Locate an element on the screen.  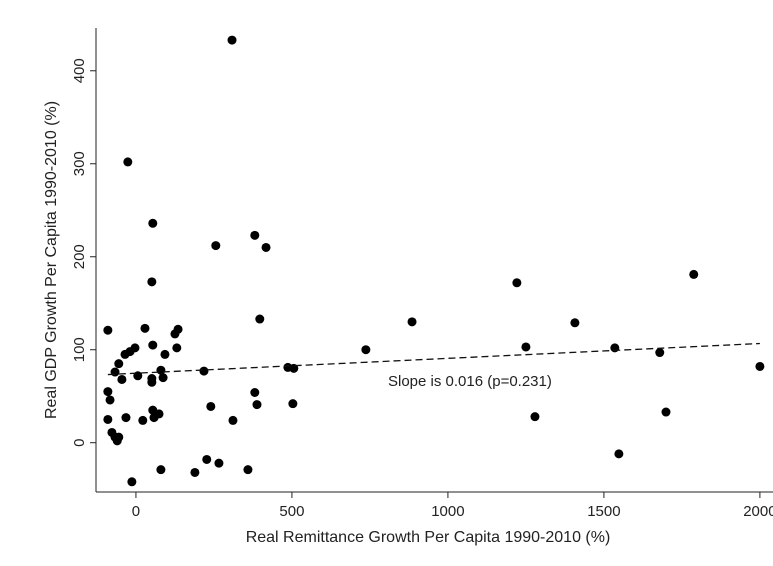
y-tick-label: 300 is located at coordinates (79, 163).